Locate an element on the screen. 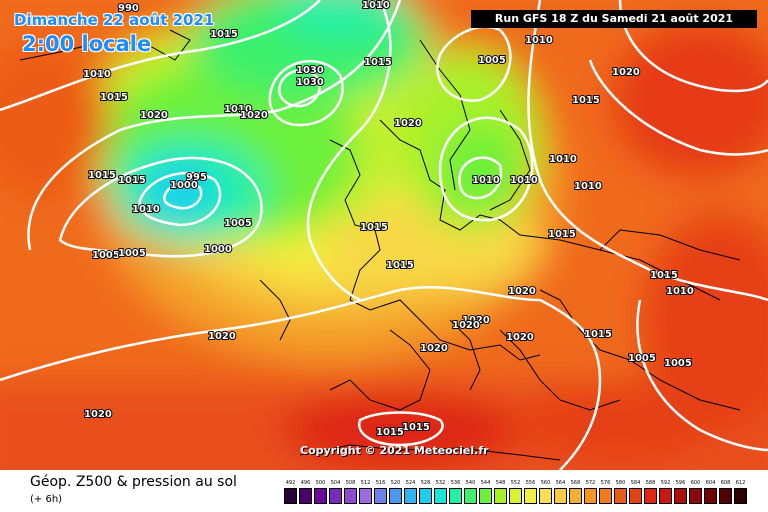  legend-value-label: 568 is located at coordinates (575, 483).